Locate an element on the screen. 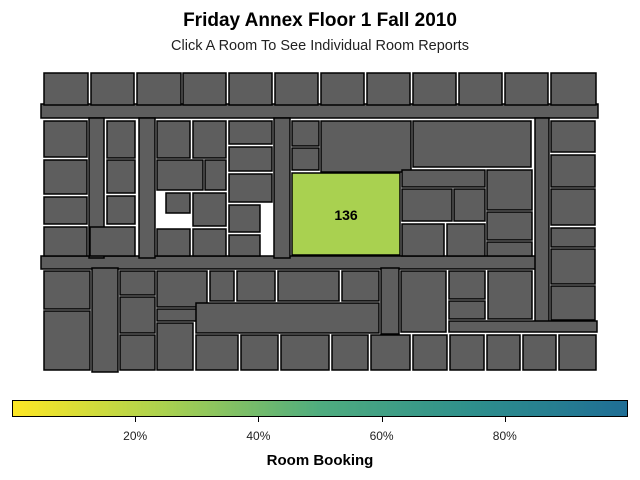 Image resolution: width=640 pixels, height=480 pixels. colorbar-tick-label: 20% is located at coordinates (135, 436).